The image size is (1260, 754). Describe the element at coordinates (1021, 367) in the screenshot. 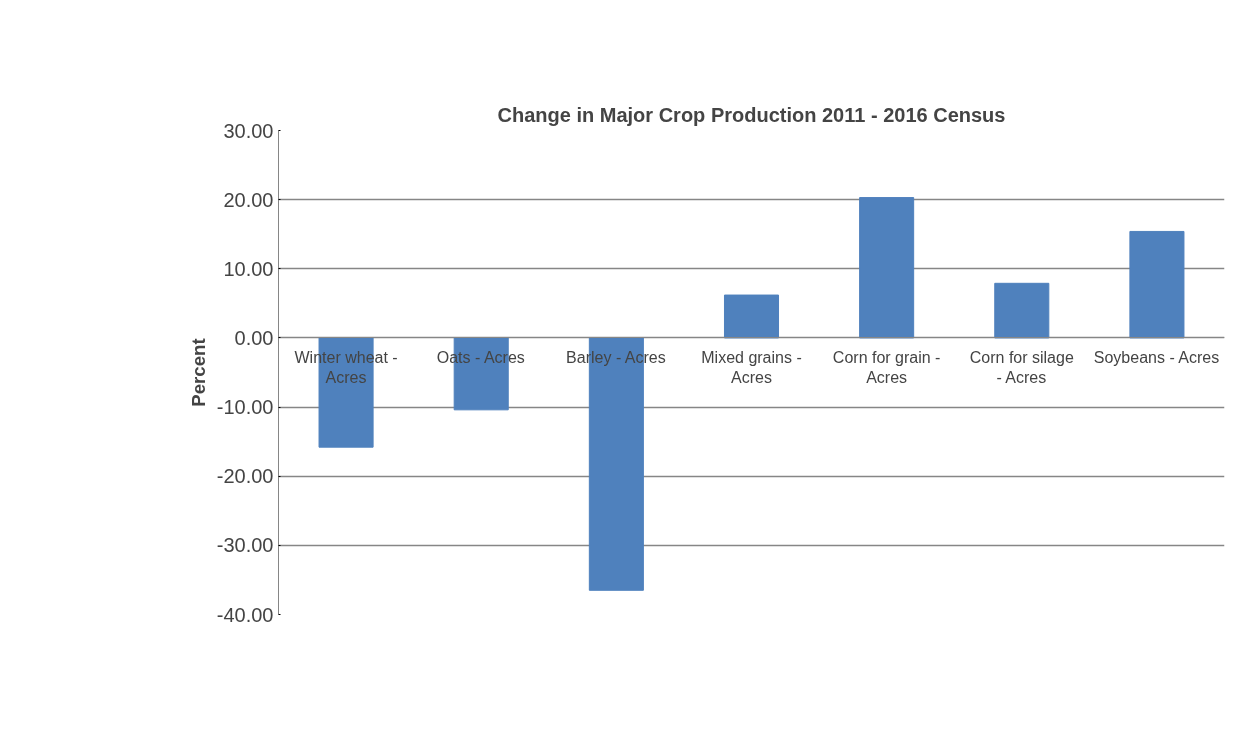

I see `x-tick-label: Corn for silage - Acres` at that location.